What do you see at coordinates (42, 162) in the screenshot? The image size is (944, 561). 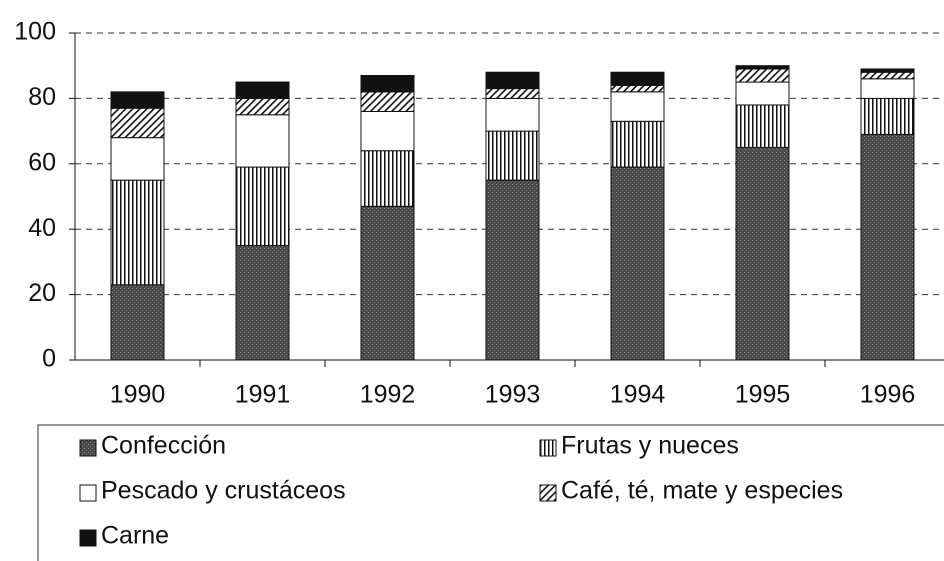 I see `y-tick-label: 60` at bounding box center [42, 162].